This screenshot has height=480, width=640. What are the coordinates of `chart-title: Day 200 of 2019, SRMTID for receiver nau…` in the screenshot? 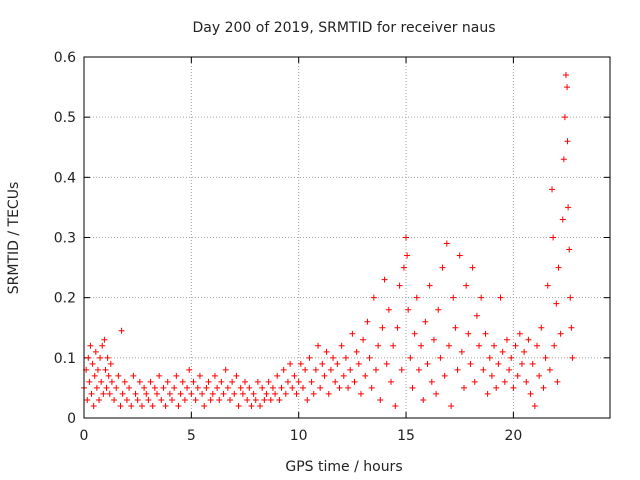 It's located at (343, 28).